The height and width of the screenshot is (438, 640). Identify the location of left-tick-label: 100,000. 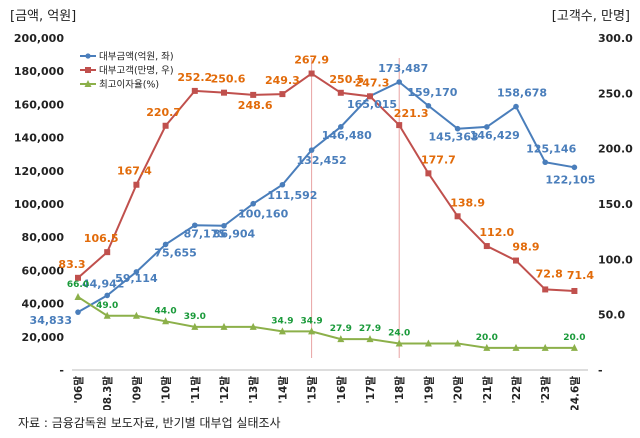
(39, 204).